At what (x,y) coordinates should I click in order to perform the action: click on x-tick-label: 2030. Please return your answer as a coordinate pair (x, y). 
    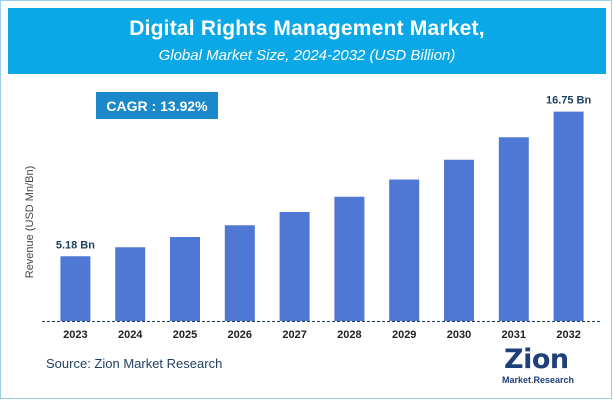
    Looking at the image, I should click on (459, 335).